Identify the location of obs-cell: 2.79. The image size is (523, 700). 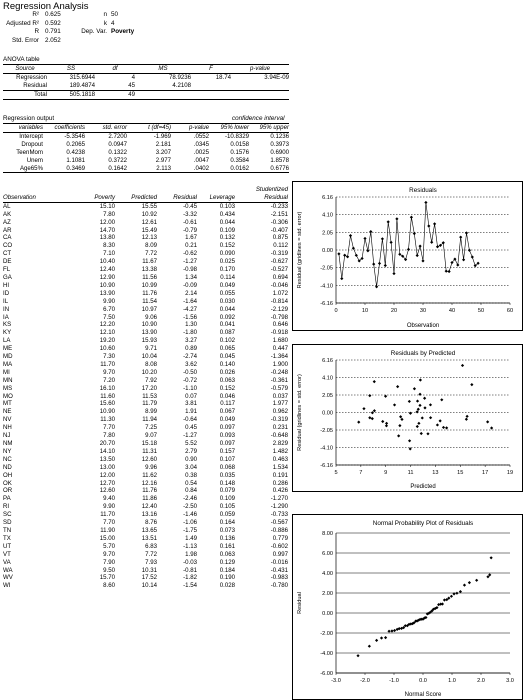
(191, 451).